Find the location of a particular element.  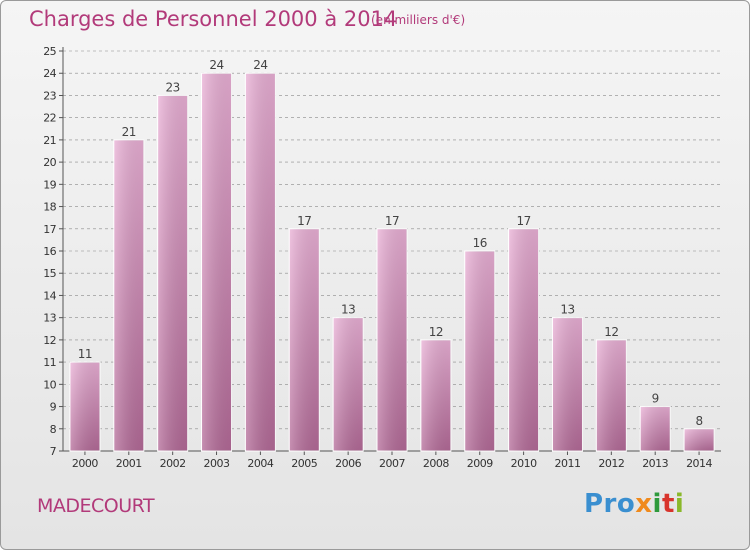

commune-name: MADECOURT is located at coordinates (96, 506).